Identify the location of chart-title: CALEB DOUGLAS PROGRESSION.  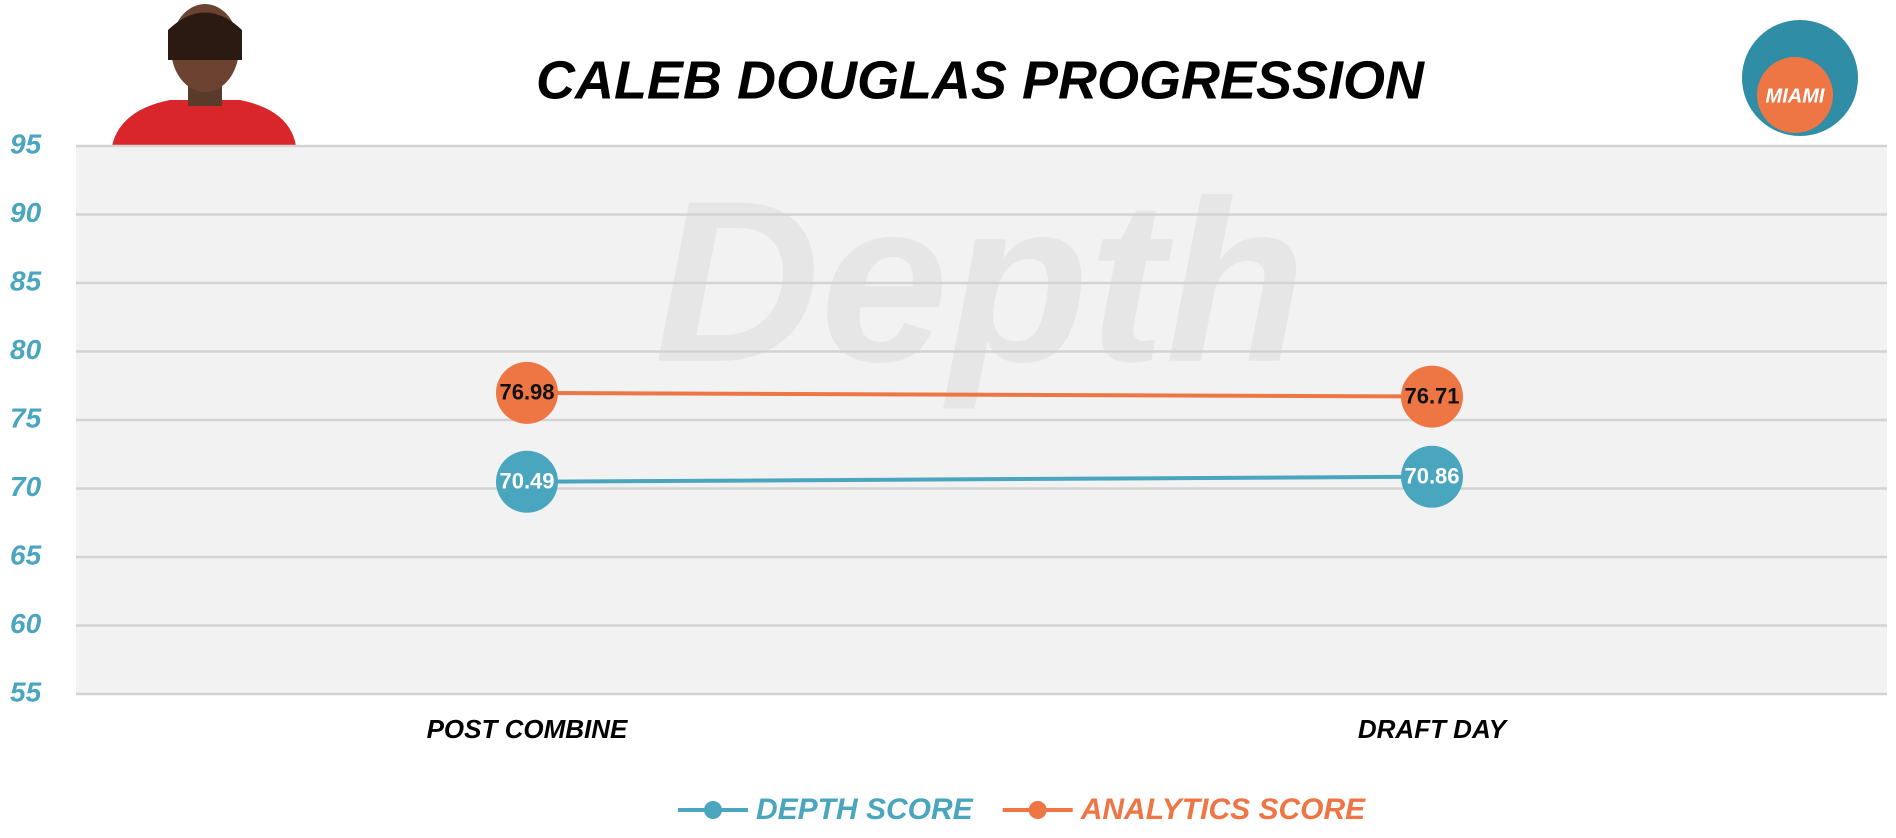
(980, 80).